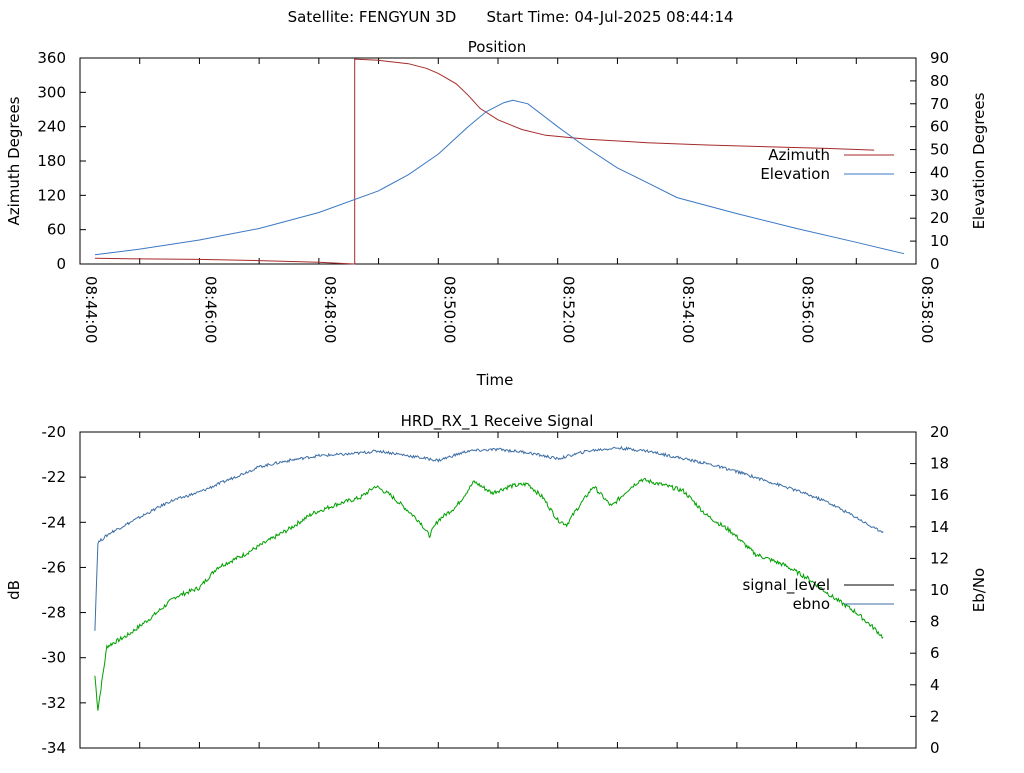 This screenshot has width=1024, height=773. I want to click on position_chart-legend-label: Elevation, so click(795, 174).